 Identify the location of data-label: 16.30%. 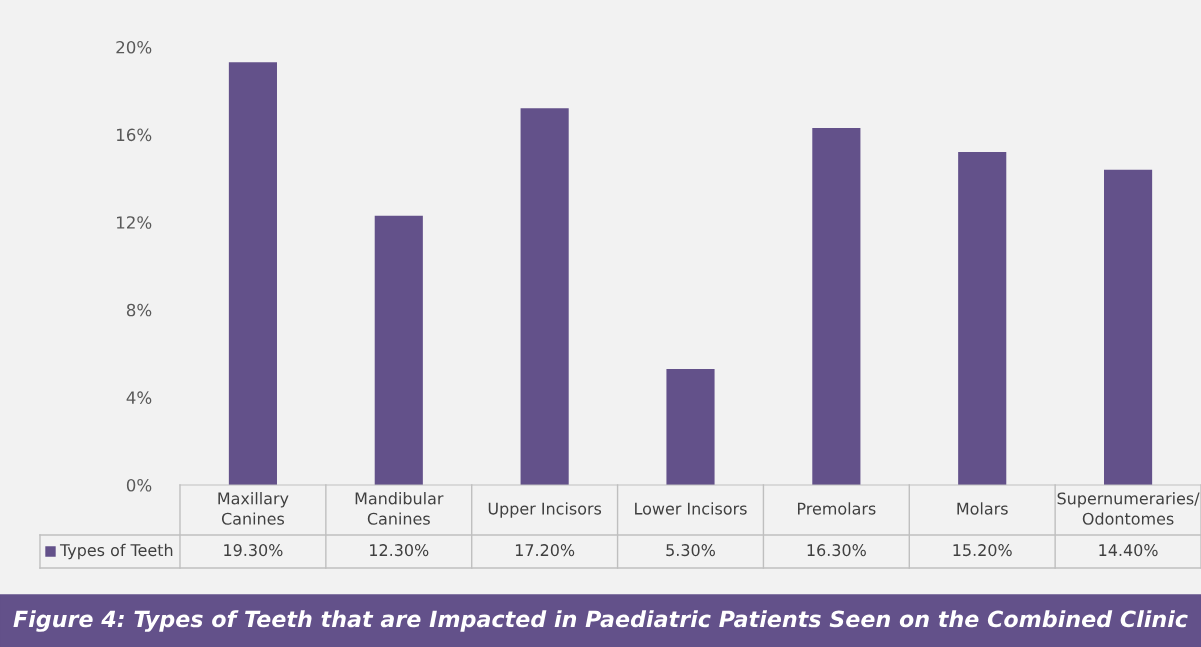
(836, 550).